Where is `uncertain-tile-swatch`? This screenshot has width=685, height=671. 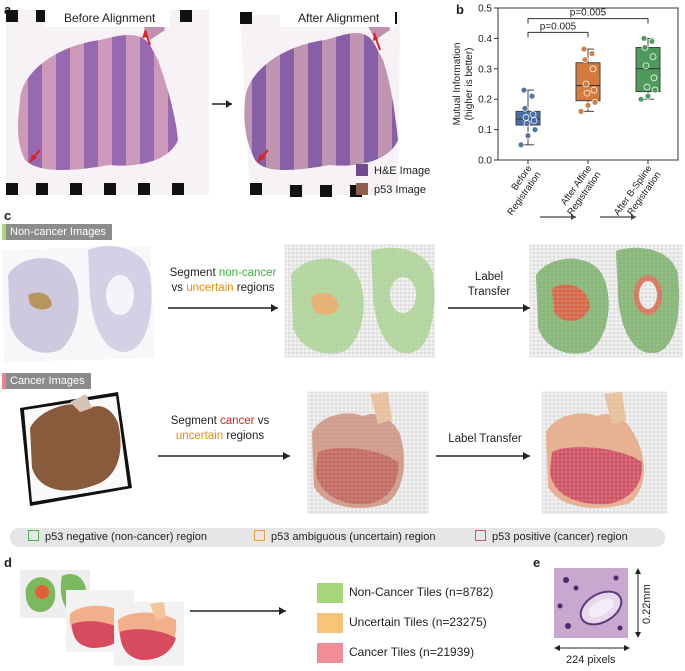
uncertain-tile-swatch is located at coordinates (330, 622).